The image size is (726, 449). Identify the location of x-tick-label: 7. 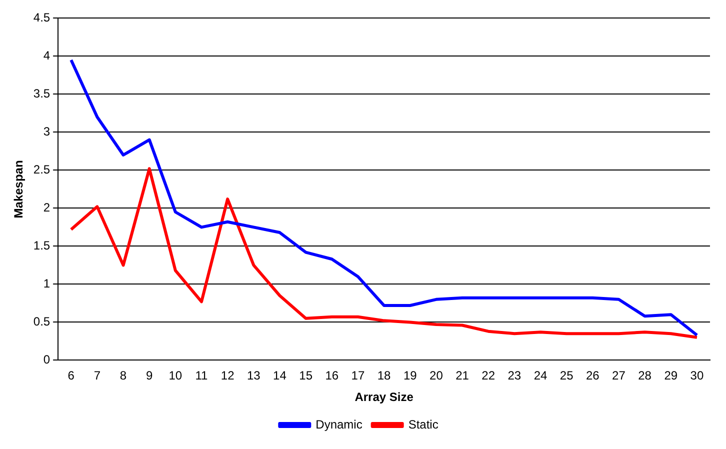
(97, 375).